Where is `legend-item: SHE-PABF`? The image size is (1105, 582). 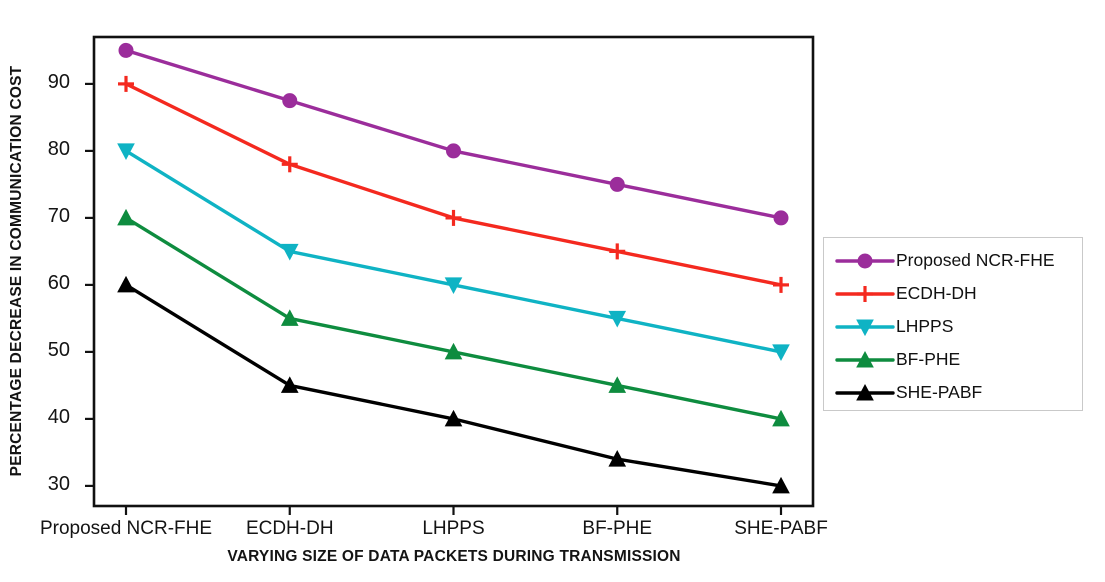 legend-item: SHE-PABF is located at coordinates (953, 392).